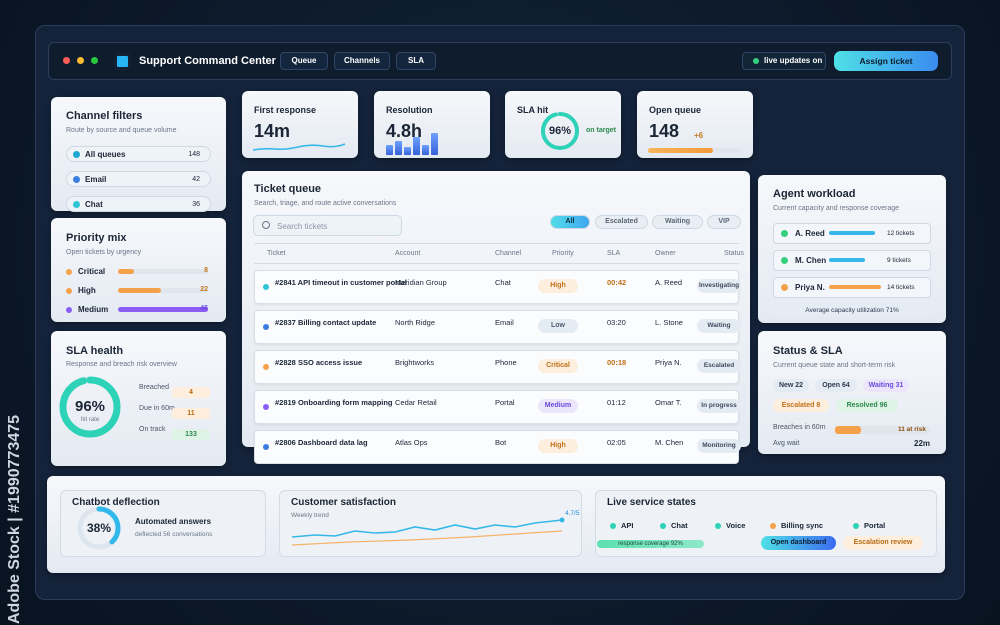 Image resolution: width=1000 pixels, height=625 pixels. I want to click on priority-pill: High, so click(558, 286).